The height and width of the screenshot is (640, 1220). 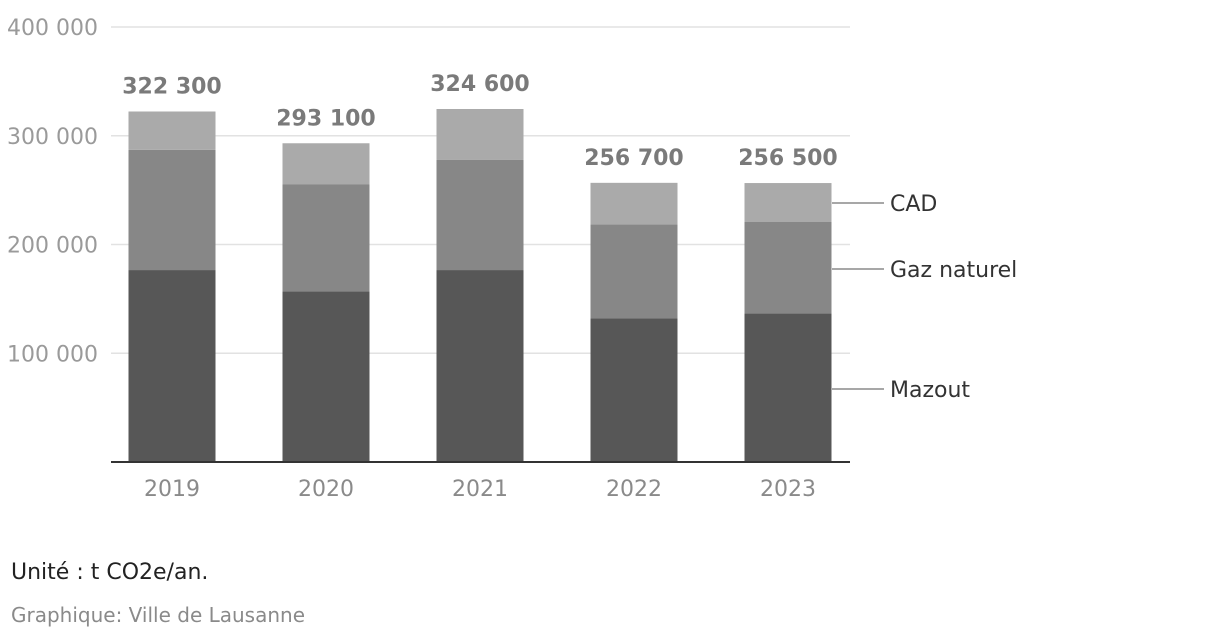 I want to click on legend: Mazout Gaz naturel CAD, so click(x=924, y=297).